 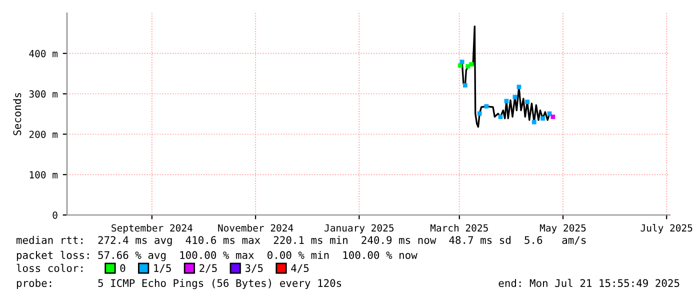 I want to click on y-tick-label: 0, so click(x=55, y=215).